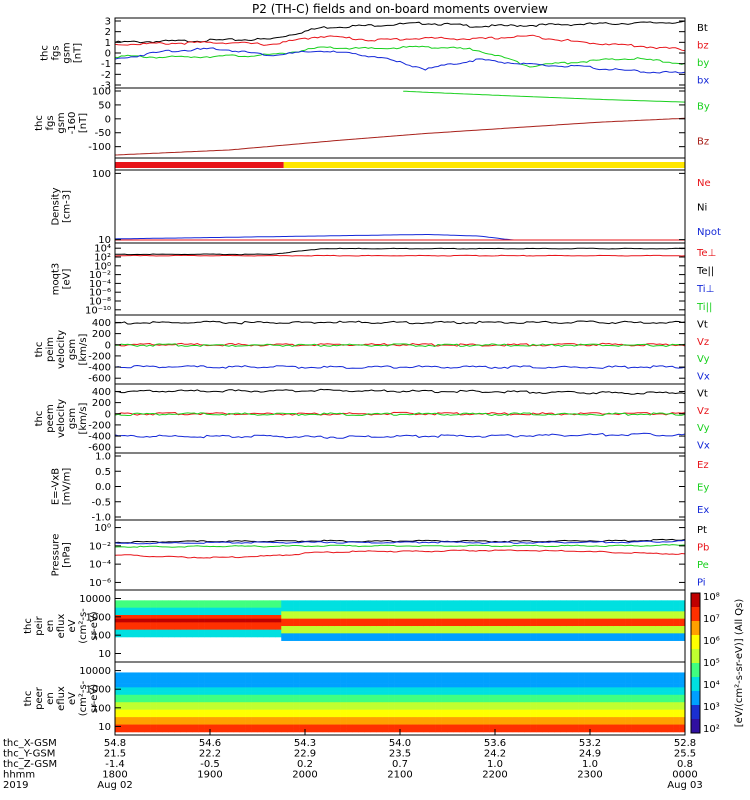  Describe the element at coordinates (99, 379) in the screenshot. I see `y-tick-label: -600` at that location.